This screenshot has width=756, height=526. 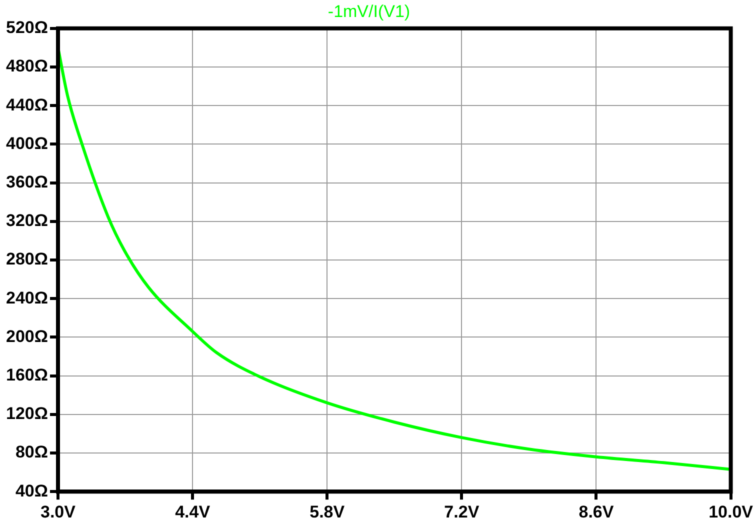 I want to click on y-tick-label: 360Ω, so click(x=27, y=182).